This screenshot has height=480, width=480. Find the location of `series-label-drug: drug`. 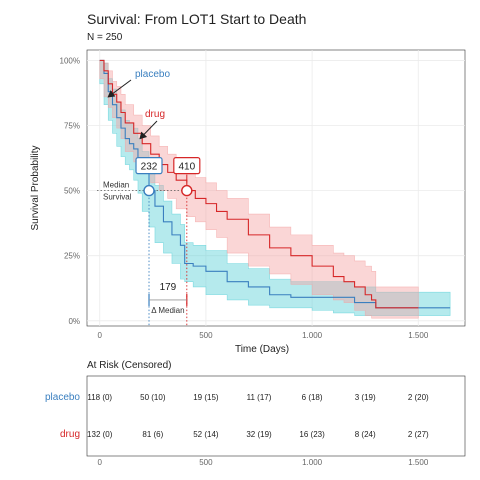

series-label-drug: drug is located at coordinates (155, 114).